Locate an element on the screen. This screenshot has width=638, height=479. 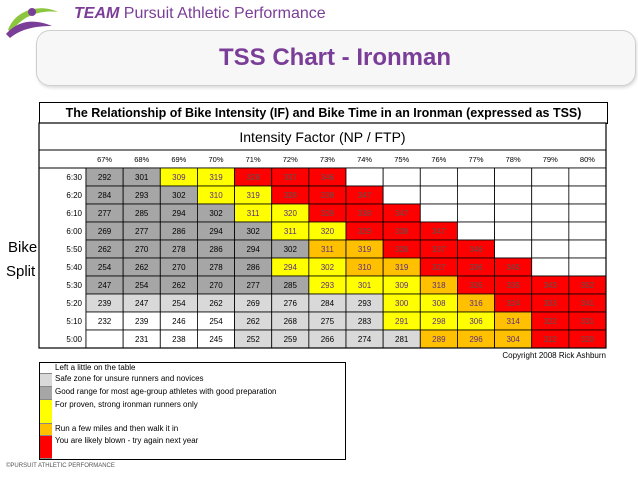
cell-value: 270 is located at coordinates (142, 249).